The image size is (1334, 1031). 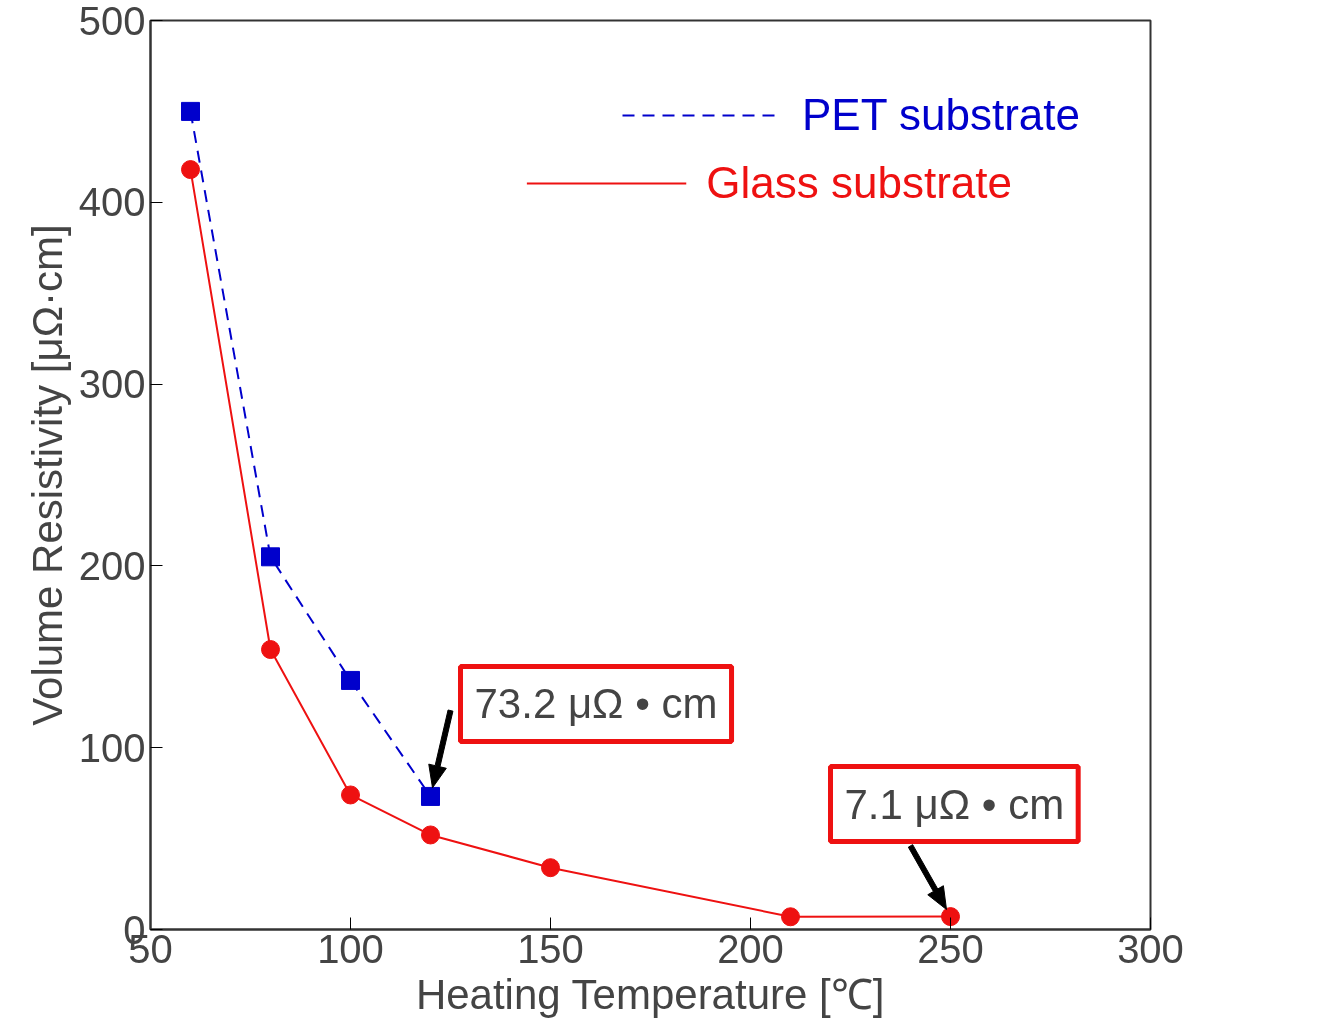 What do you see at coordinates (650, 994) in the screenshot?
I see `x-axis-title: Heating Temperature [℃]` at bounding box center [650, 994].